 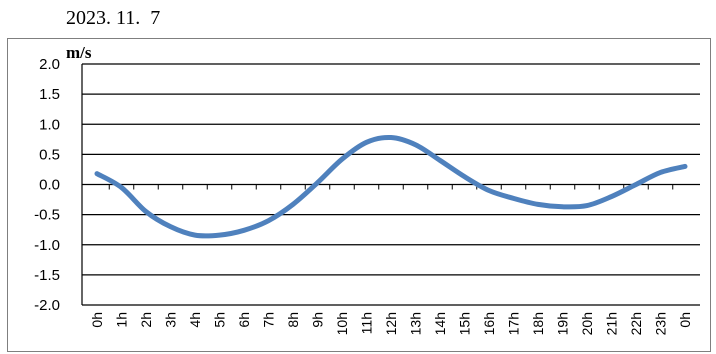 I want to click on x-tick-label: 8h, so click(x=293, y=320).